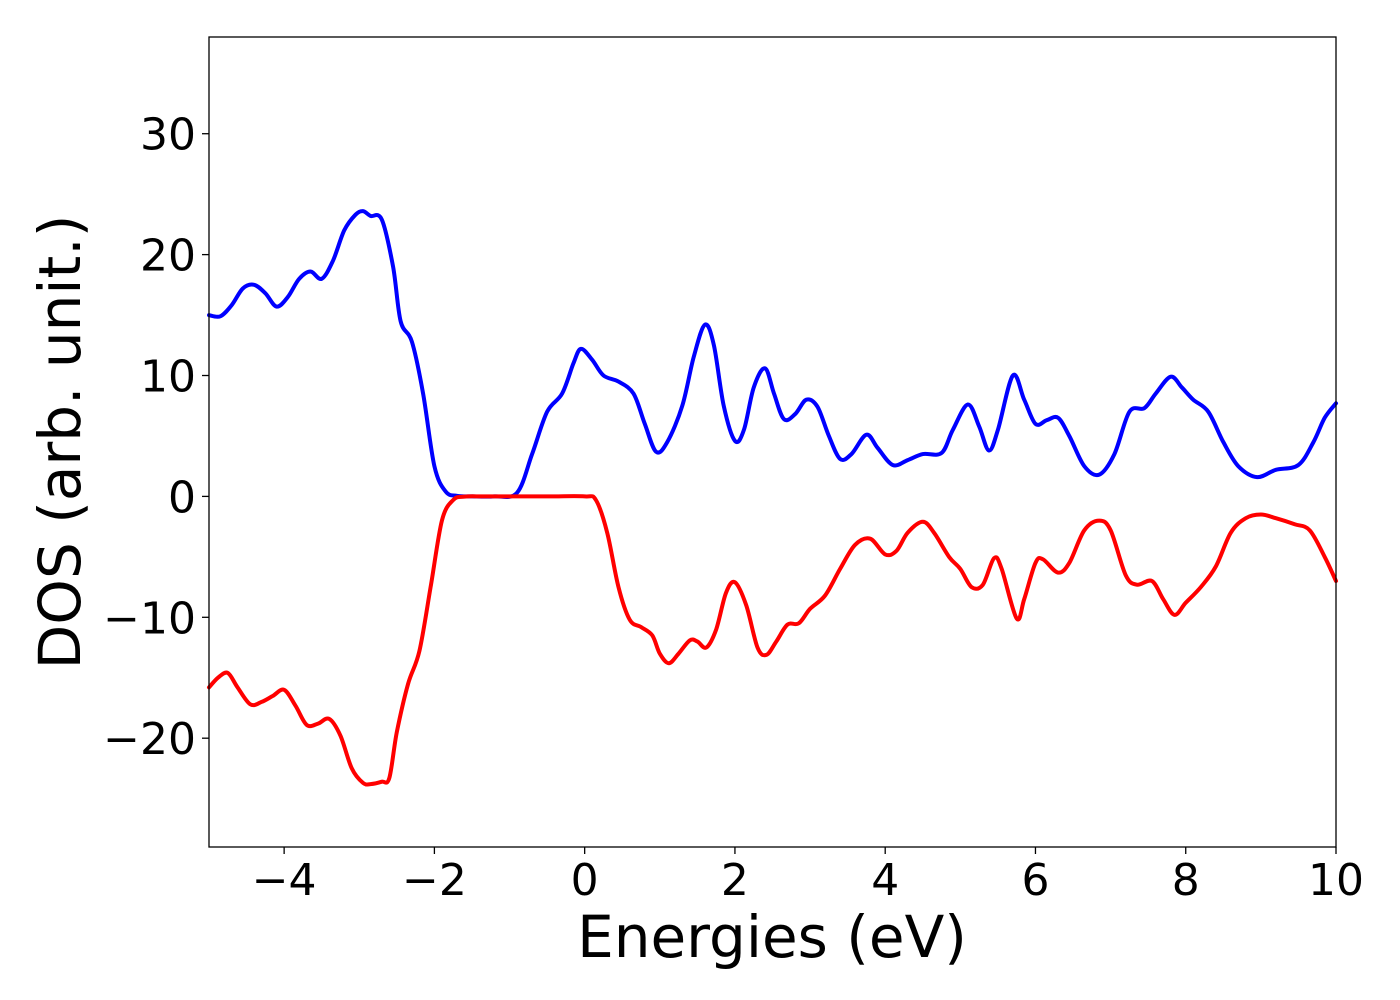  What do you see at coordinates (1035, 880) in the screenshot?
I see `x-tick-label: 6` at bounding box center [1035, 880].